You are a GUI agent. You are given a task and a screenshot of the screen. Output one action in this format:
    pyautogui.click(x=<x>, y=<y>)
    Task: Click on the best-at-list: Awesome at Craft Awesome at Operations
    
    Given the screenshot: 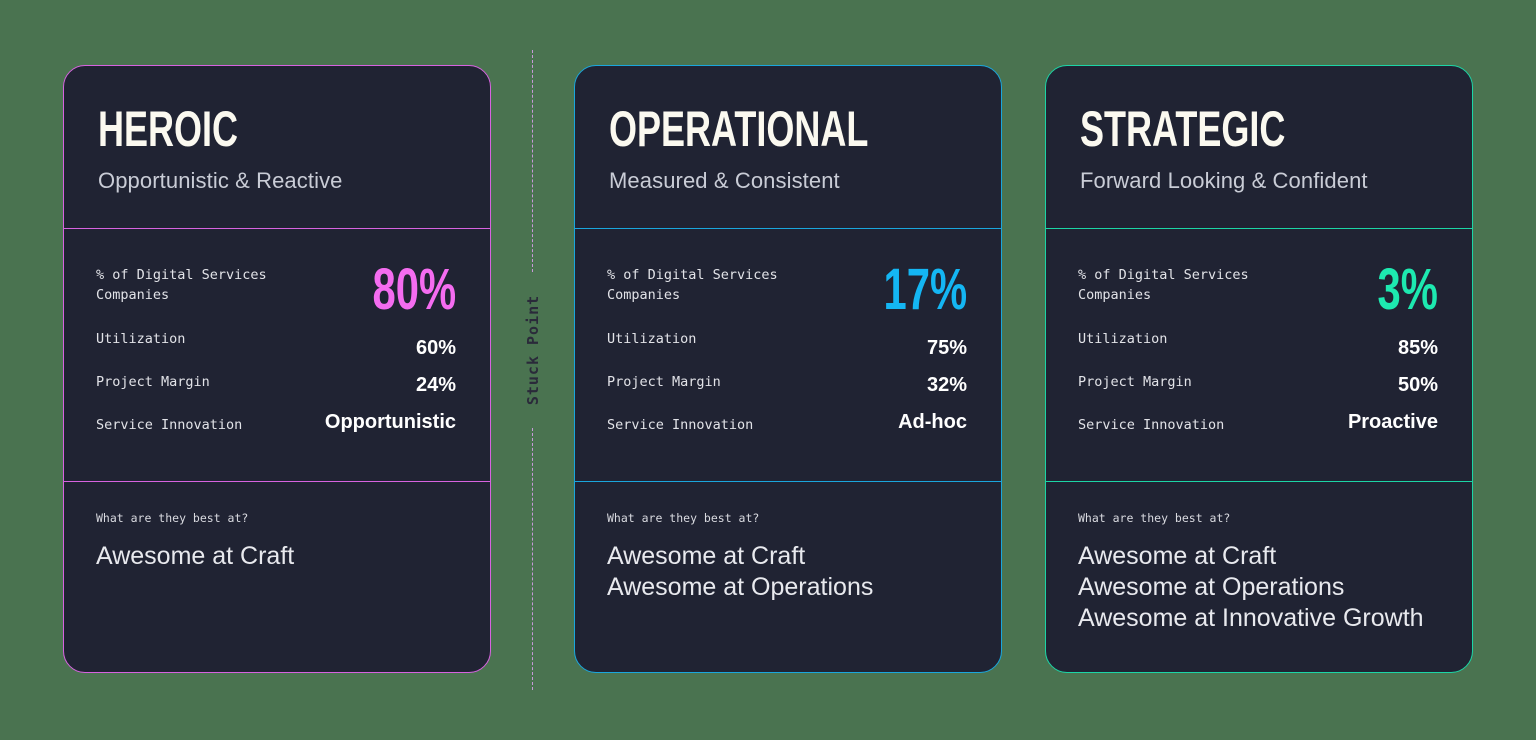 What is the action you would take?
    pyautogui.click(x=740, y=572)
    